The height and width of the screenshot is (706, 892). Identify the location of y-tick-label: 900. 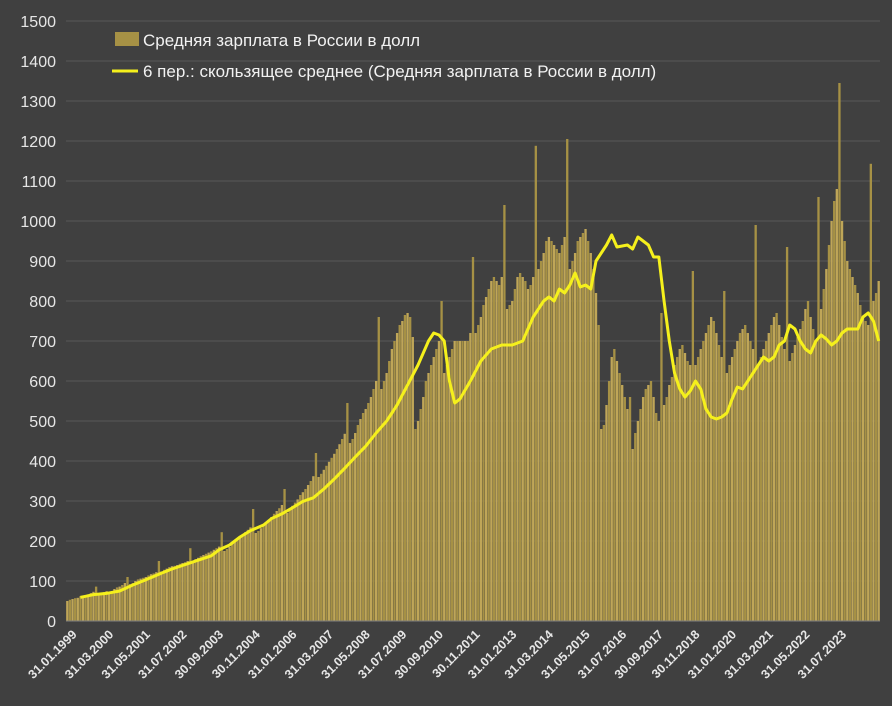
(42, 262).